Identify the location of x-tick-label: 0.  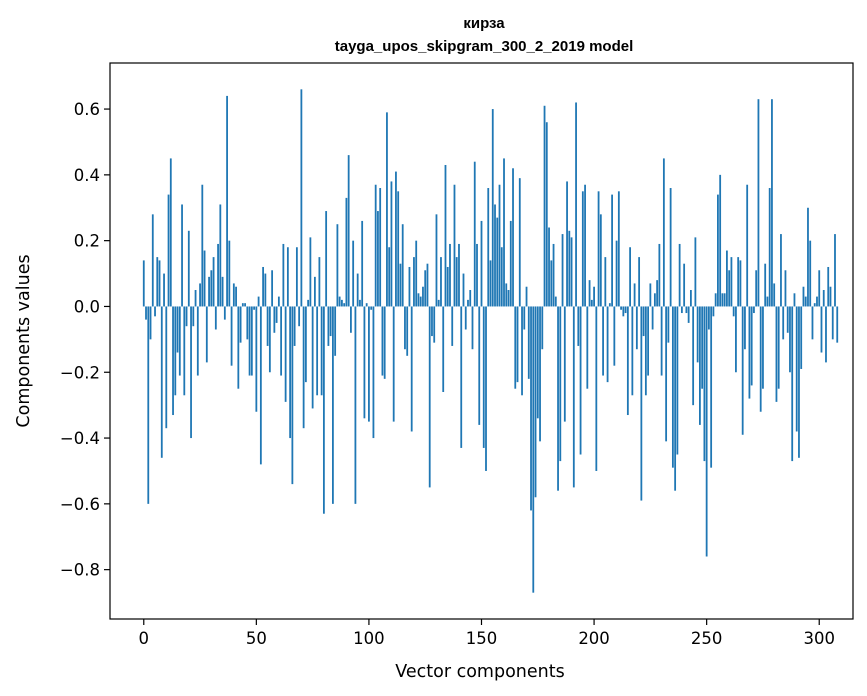
(144, 638).